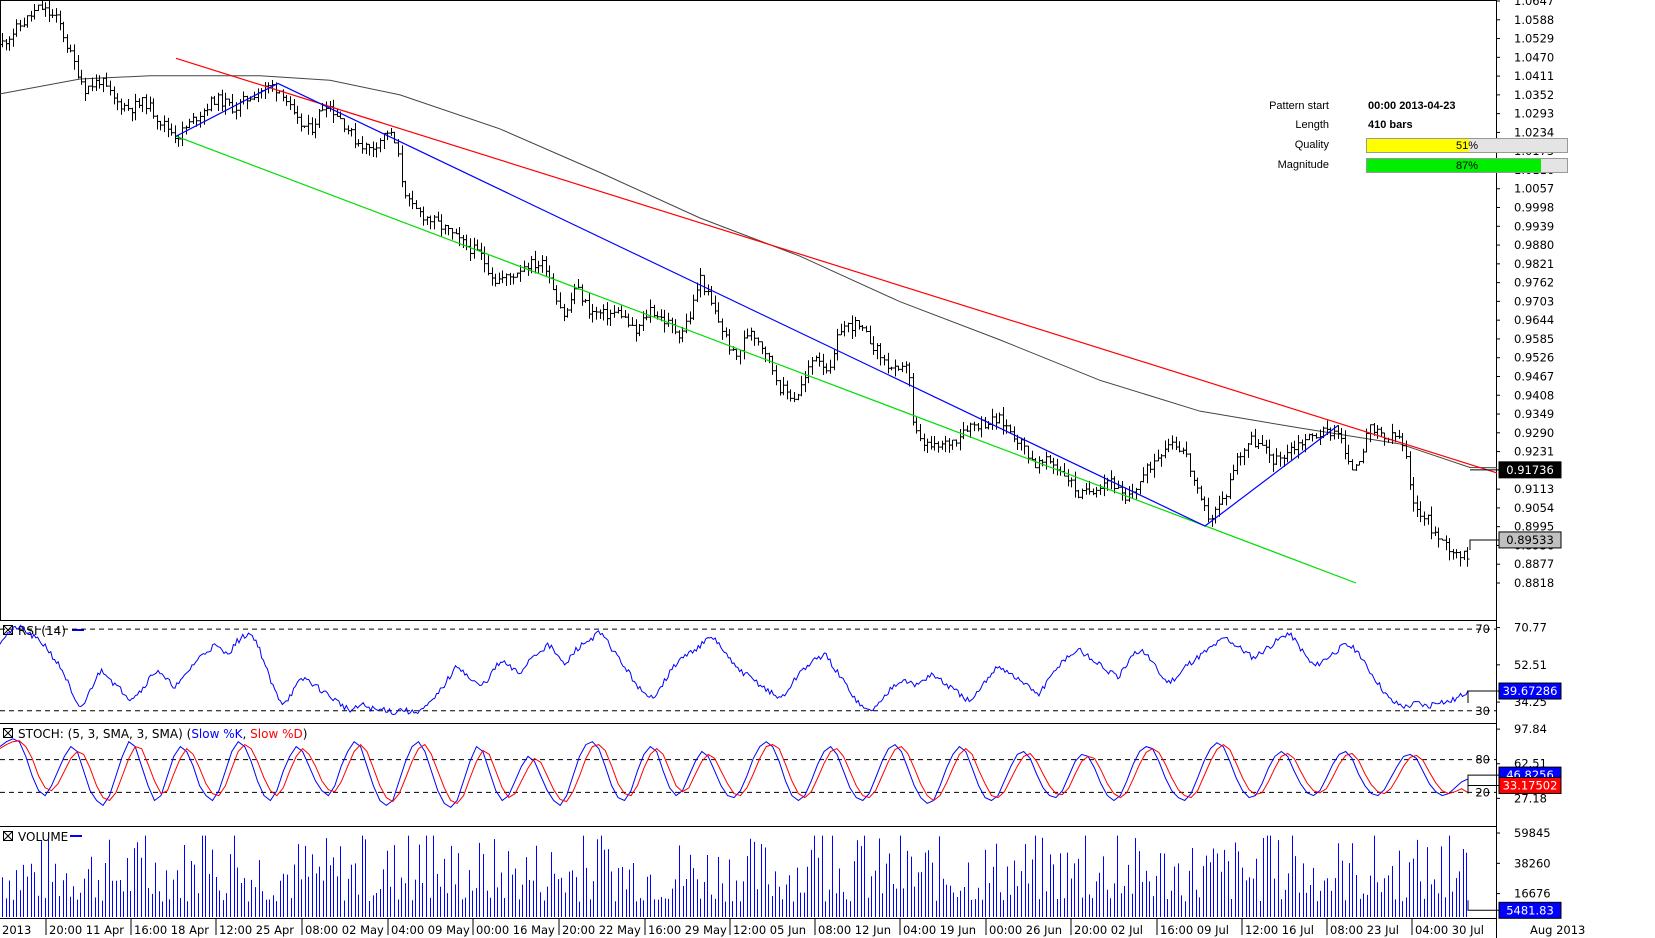 The image size is (1655, 938). What do you see at coordinates (1534, 76) in the screenshot?
I see `price-tick-label: 1.0411` at bounding box center [1534, 76].